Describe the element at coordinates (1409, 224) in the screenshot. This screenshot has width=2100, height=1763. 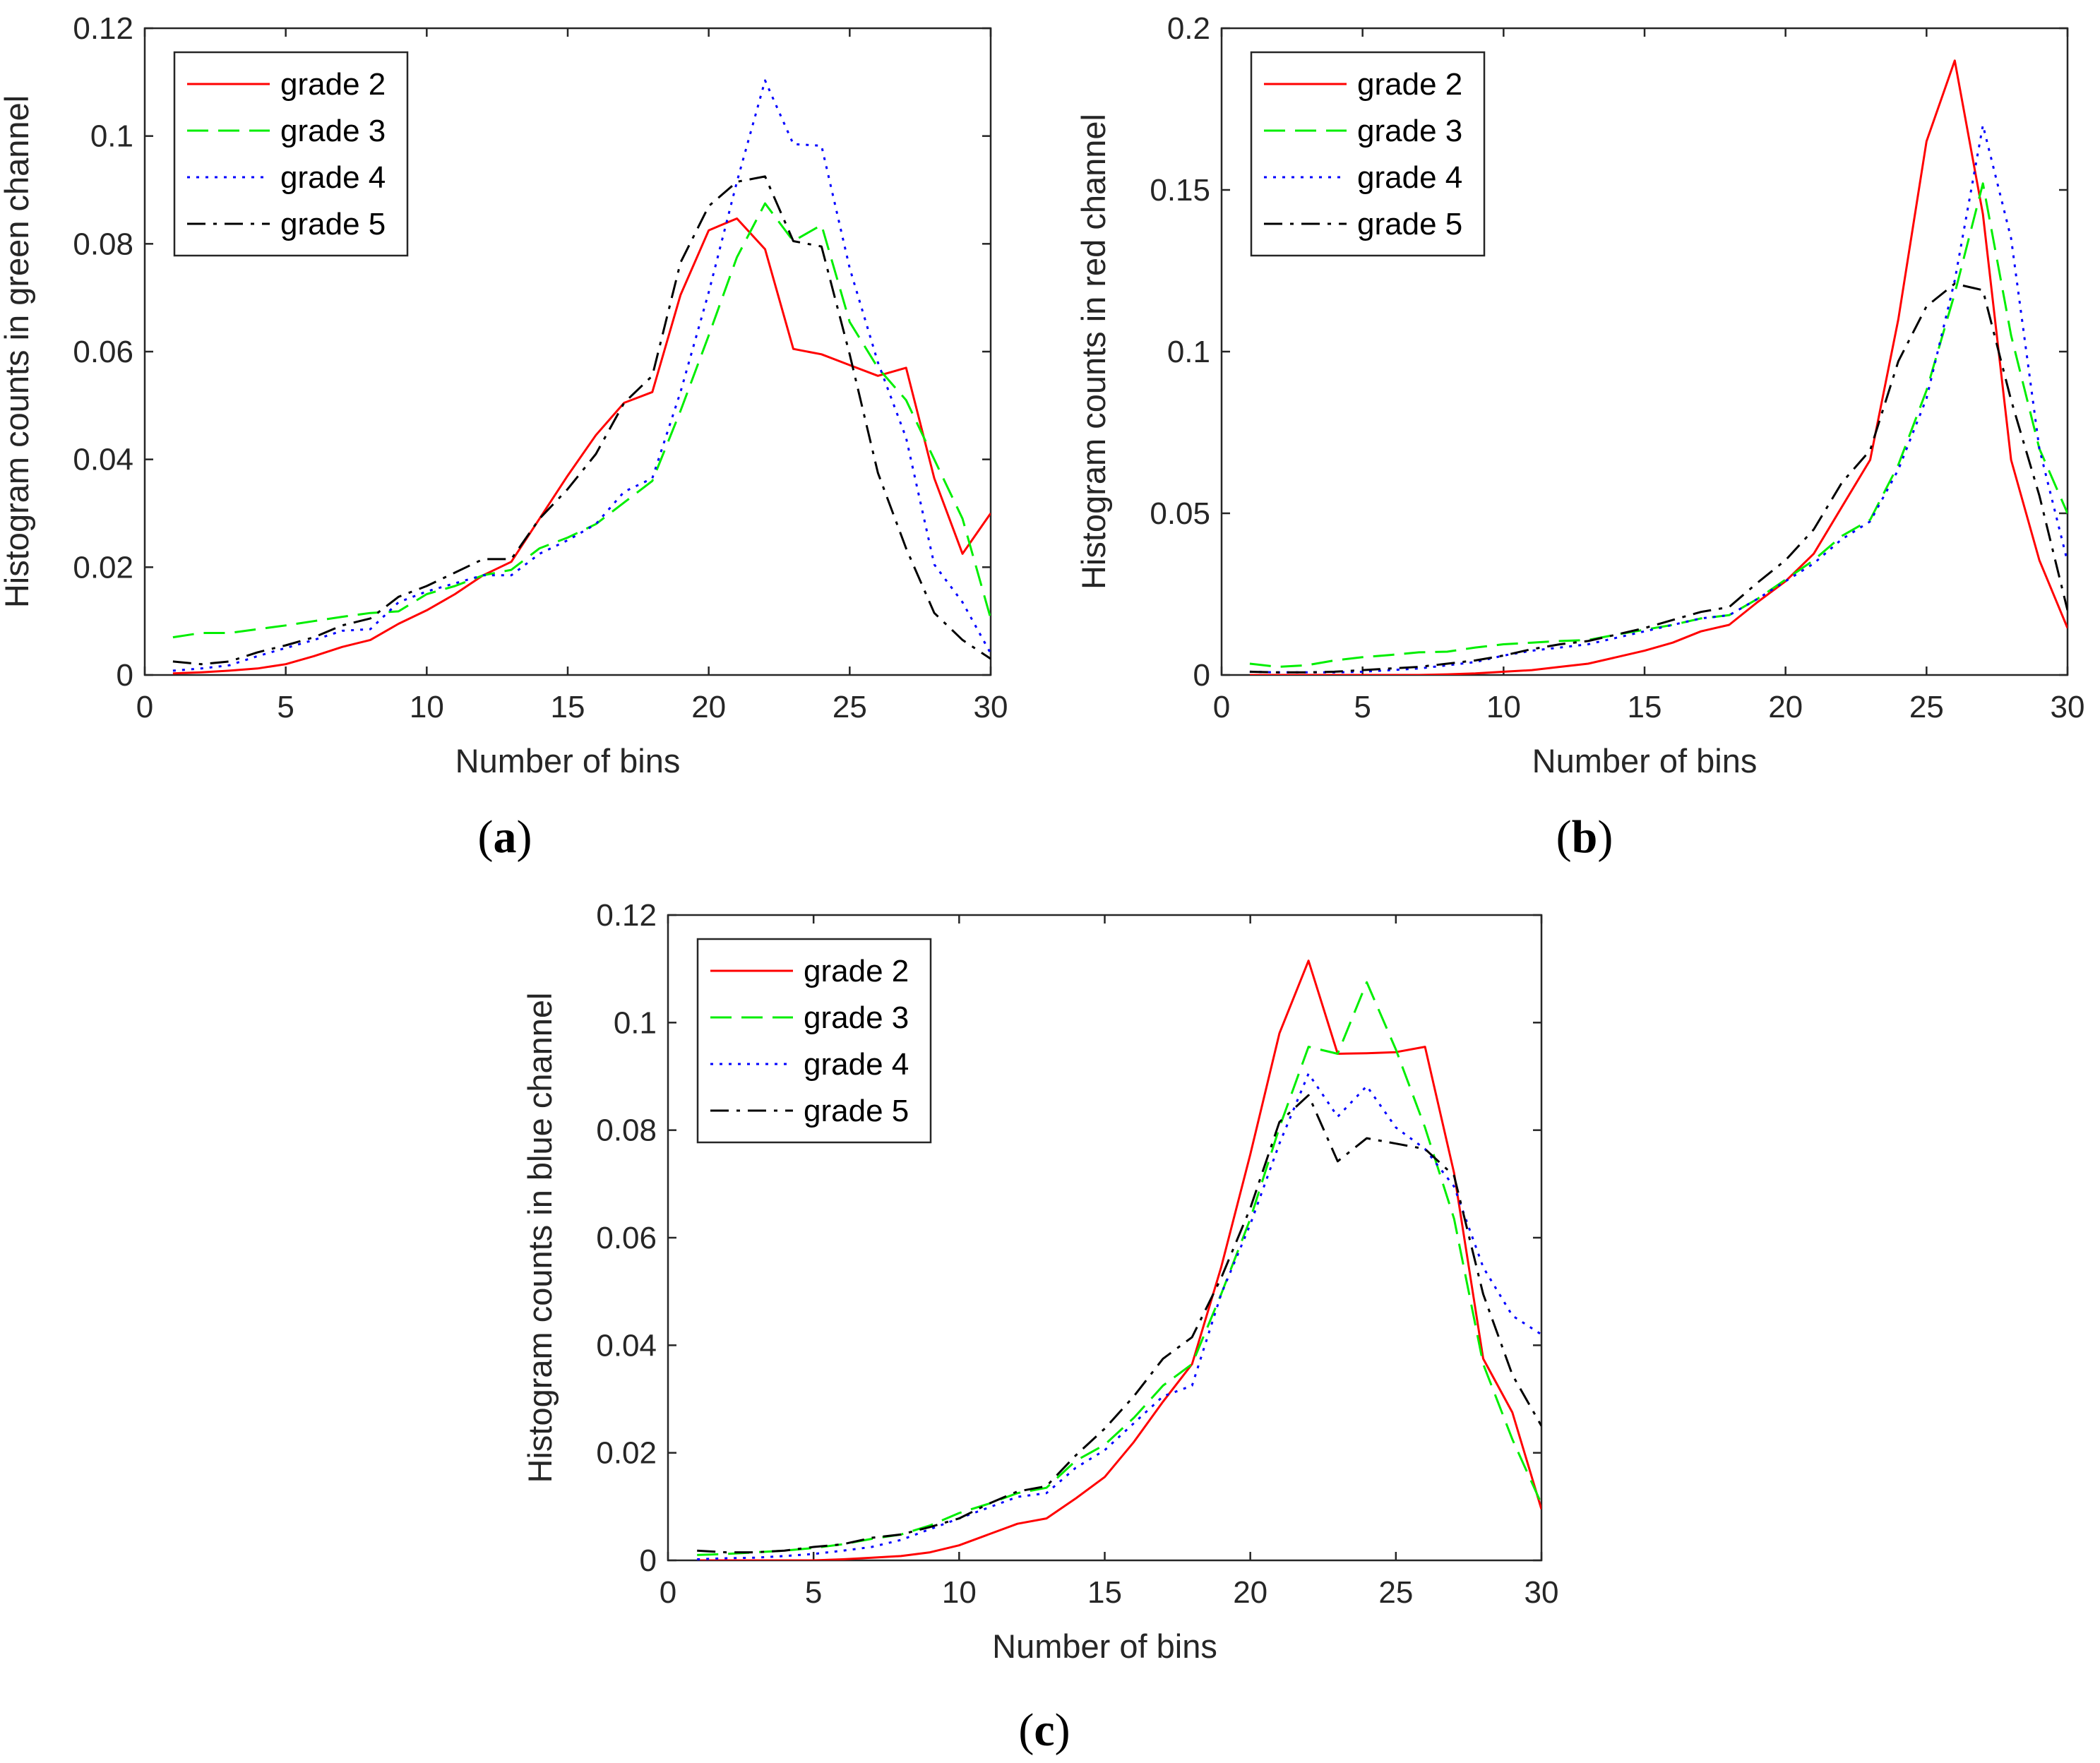
I see `panel-b-legend-label-grade-5: grade 5` at that location.